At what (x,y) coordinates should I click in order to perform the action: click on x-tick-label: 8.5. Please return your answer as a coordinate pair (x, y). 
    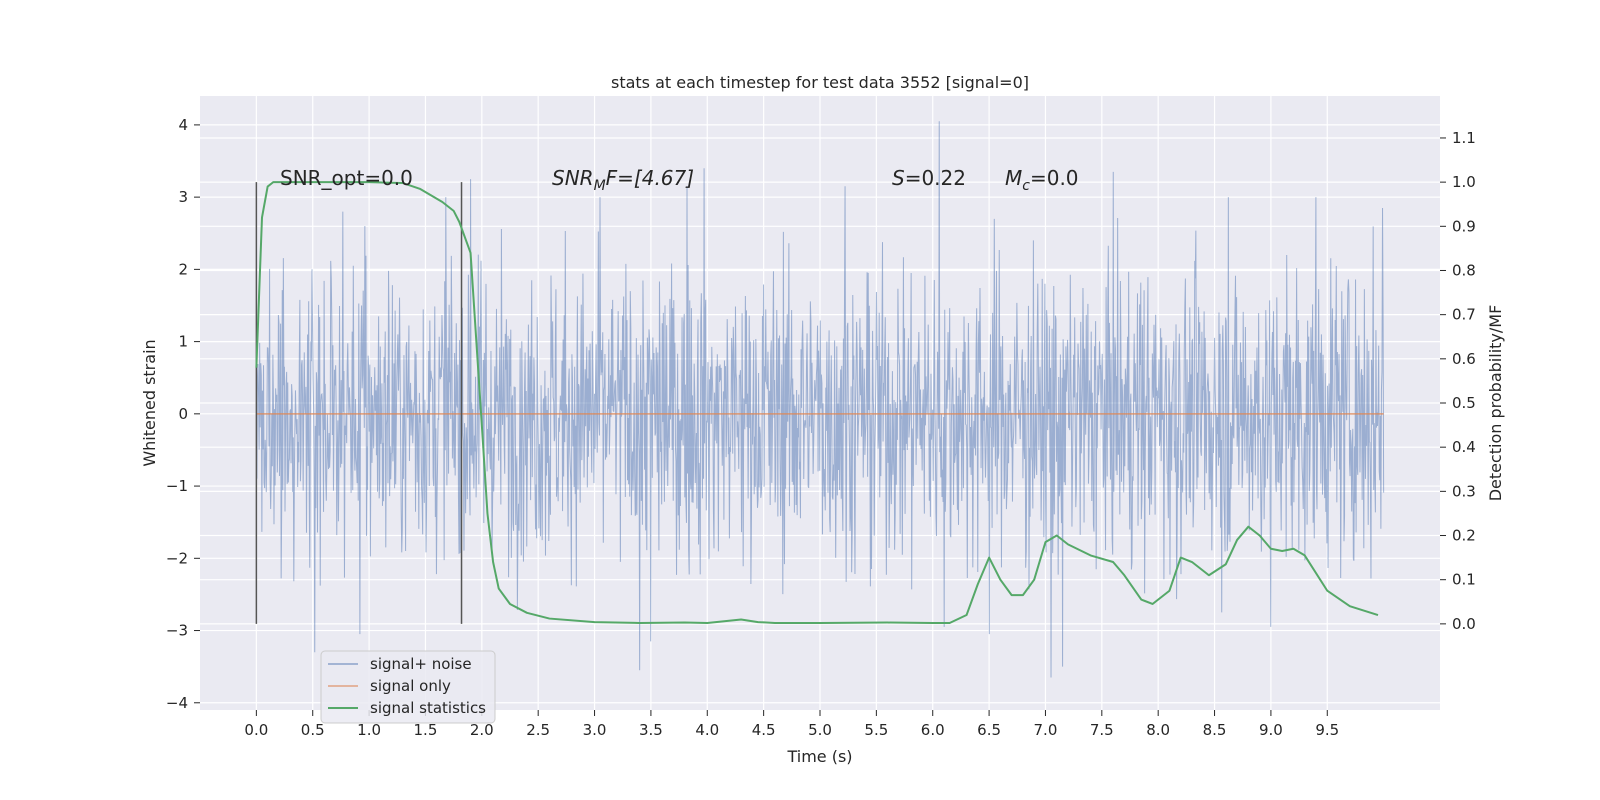
    Looking at the image, I should click on (1215, 730).